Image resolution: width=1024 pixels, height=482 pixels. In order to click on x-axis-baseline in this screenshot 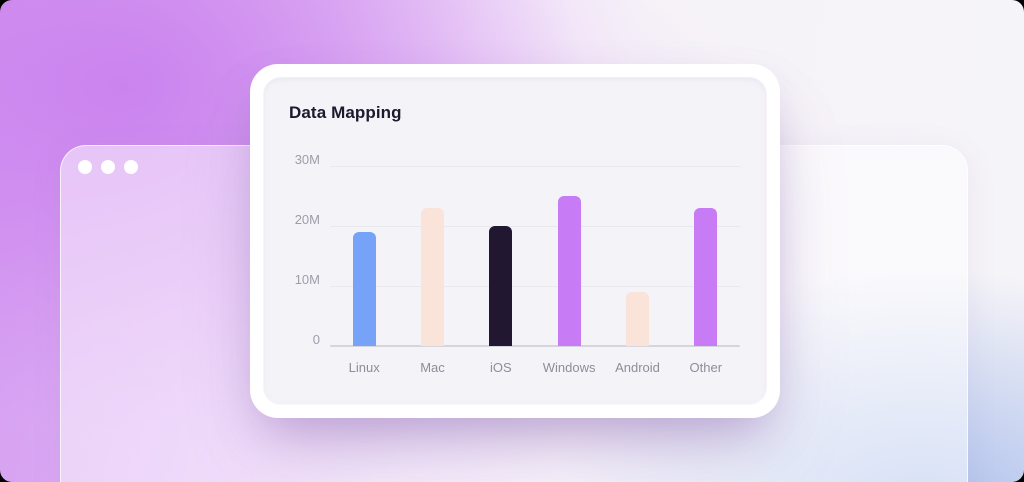, I will do `click(535, 346)`.